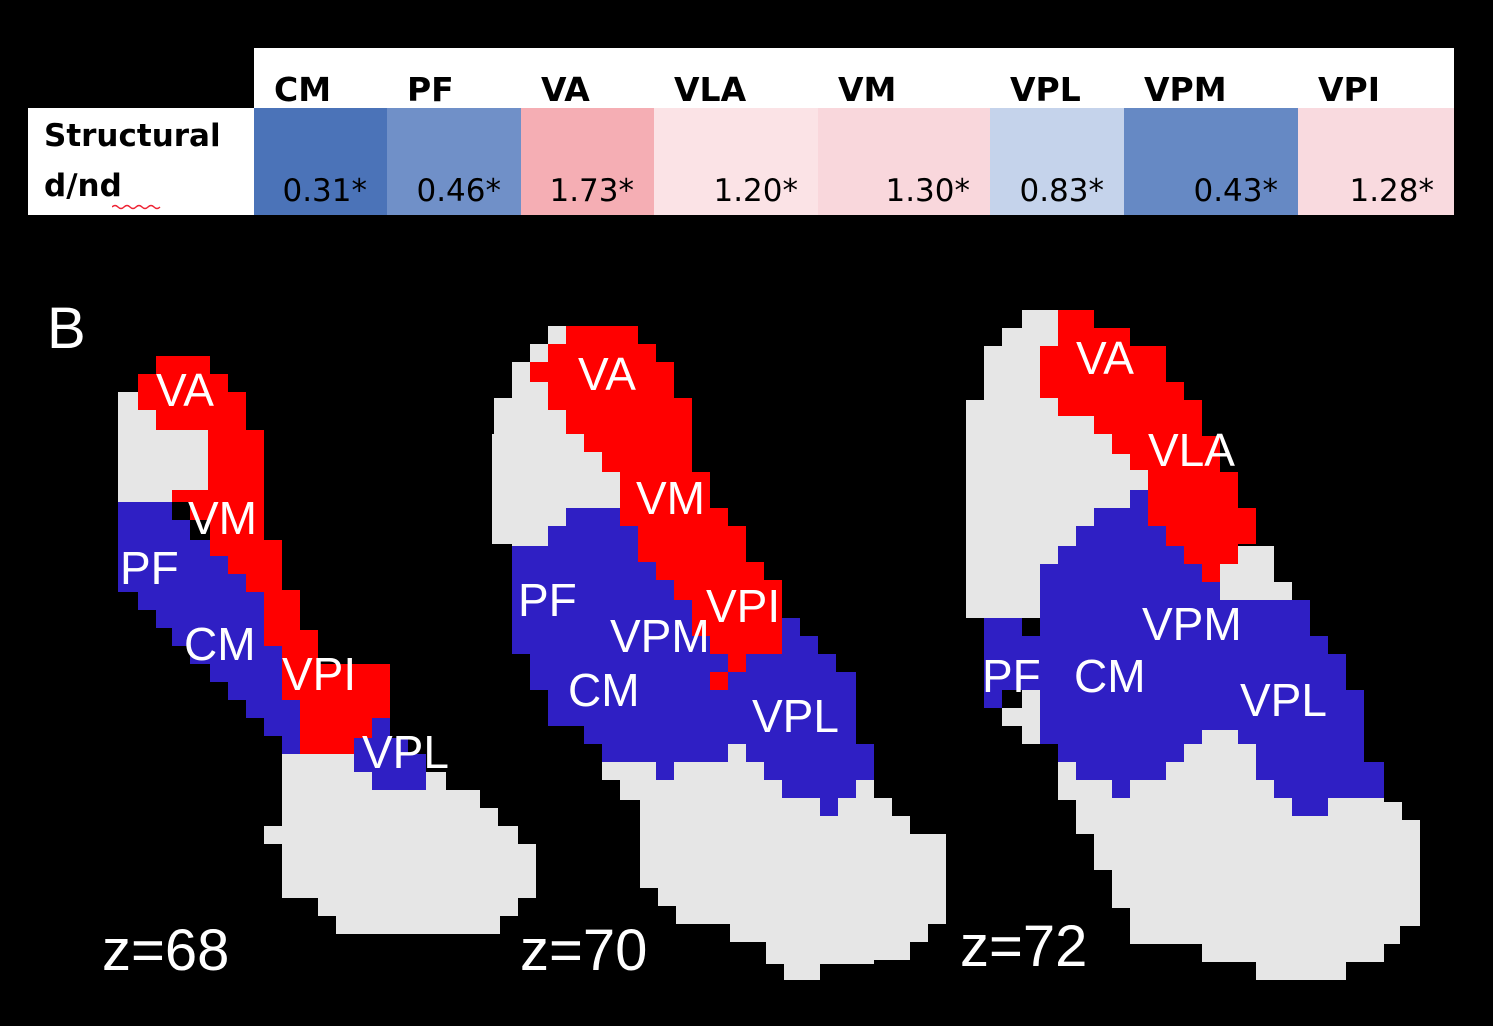 This screenshot has height=1026, width=1493. I want to click on value-text-vla: 1.20*, so click(755, 191).